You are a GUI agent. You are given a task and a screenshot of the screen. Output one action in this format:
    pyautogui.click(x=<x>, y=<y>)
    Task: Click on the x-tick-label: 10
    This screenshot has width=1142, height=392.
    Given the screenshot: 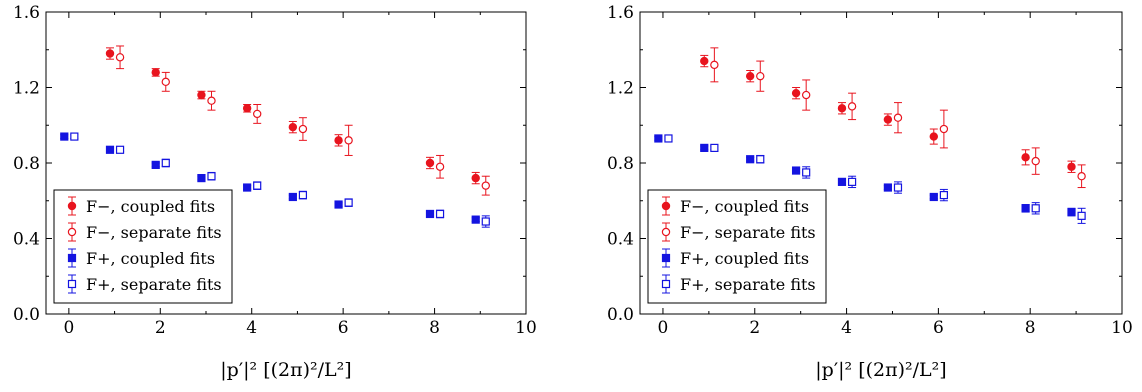 What is the action you would take?
    pyautogui.click(x=526, y=328)
    